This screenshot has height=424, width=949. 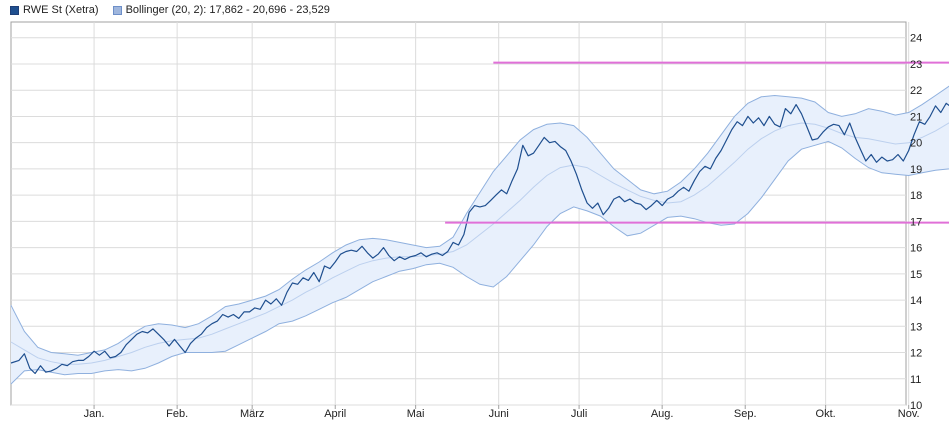 I want to click on y-tick-label: 13, so click(x=916, y=327).